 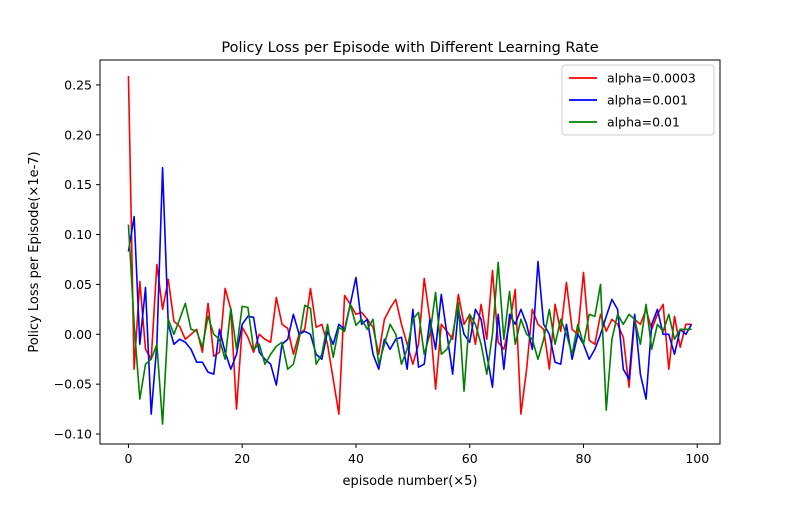 What do you see at coordinates (697, 458) in the screenshot?
I see `x-tick-label: 100` at bounding box center [697, 458].